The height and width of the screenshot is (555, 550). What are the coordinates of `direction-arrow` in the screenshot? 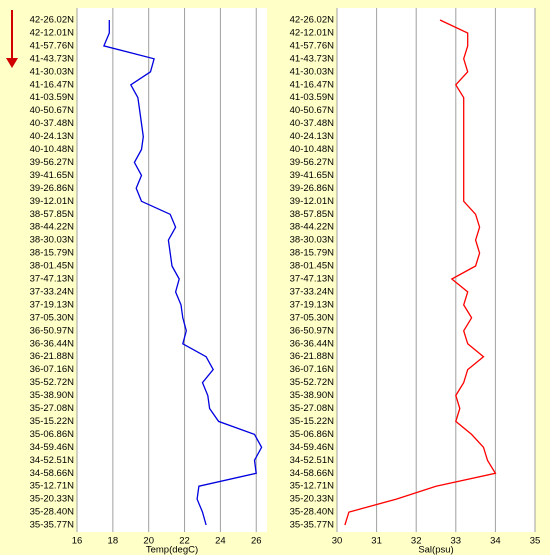 It's located at (12, 39).